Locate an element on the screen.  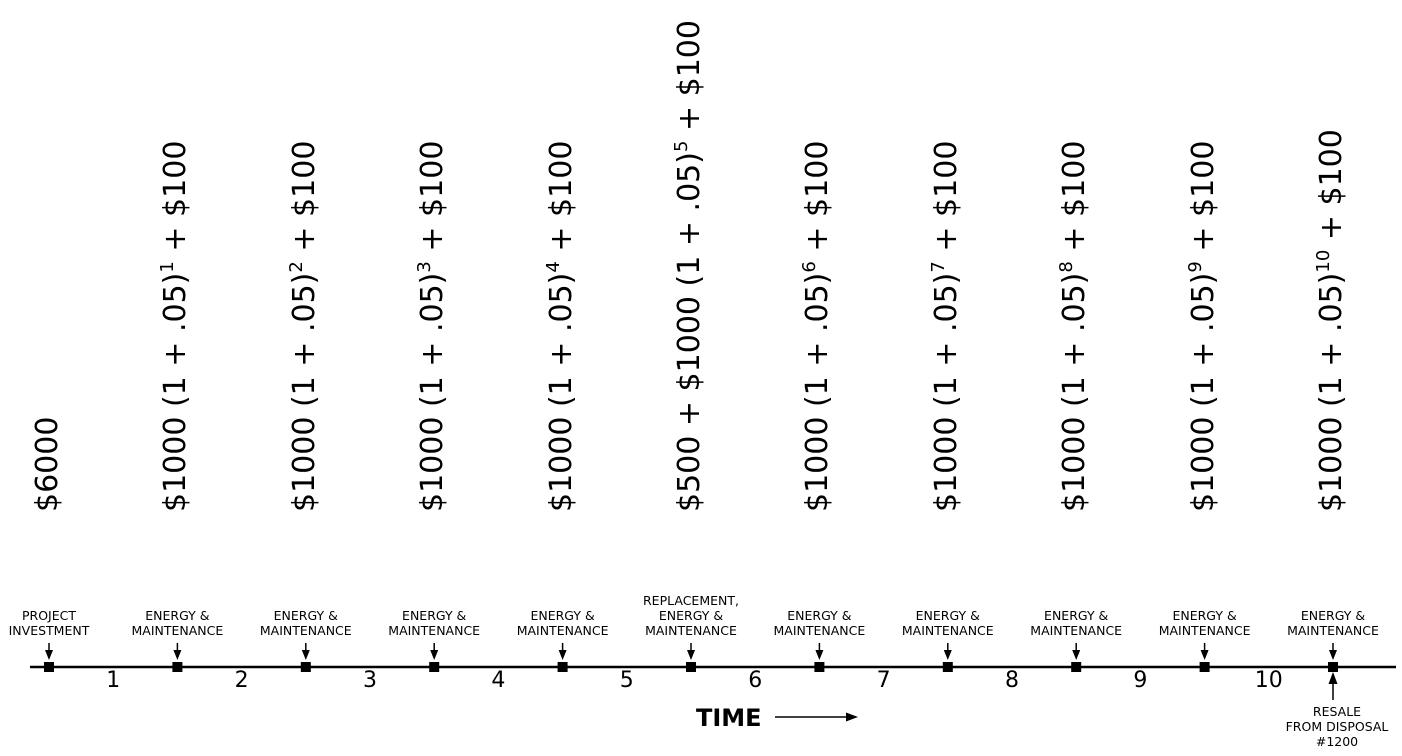
formula-exponent: 3 is located at coordinates (425, 267).